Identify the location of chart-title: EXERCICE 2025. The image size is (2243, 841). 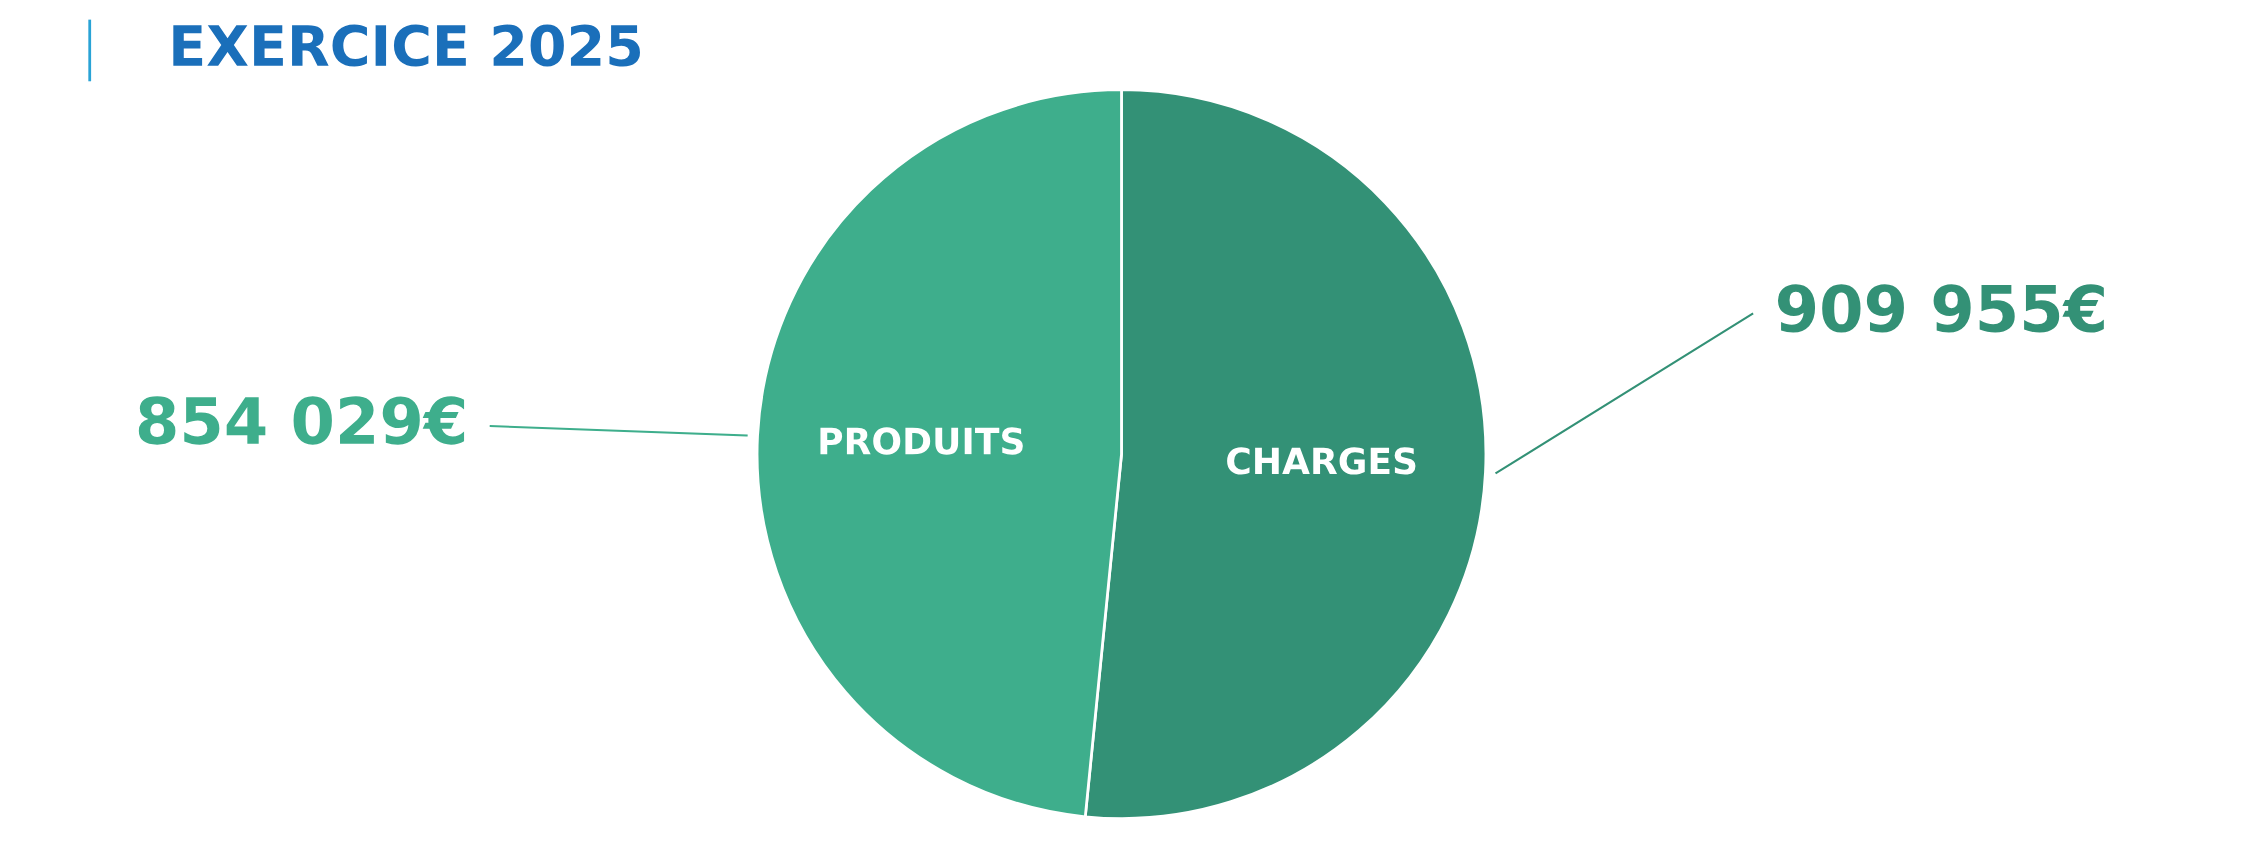
(406, 45).